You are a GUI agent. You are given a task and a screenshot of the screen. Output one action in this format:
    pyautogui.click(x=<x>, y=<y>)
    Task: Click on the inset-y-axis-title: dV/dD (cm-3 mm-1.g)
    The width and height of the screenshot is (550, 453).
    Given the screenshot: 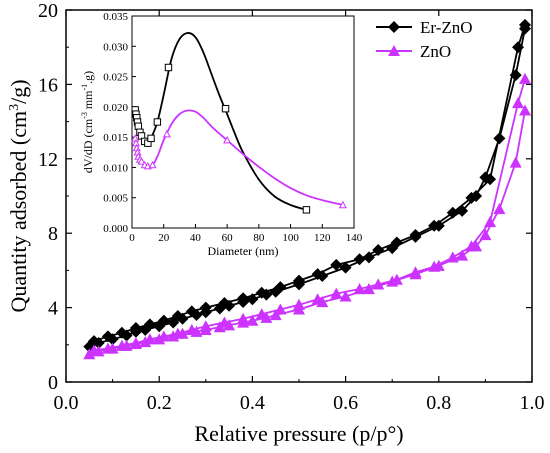 What is the action you would take?
    pyautogui.click(x=87, y=122)
    